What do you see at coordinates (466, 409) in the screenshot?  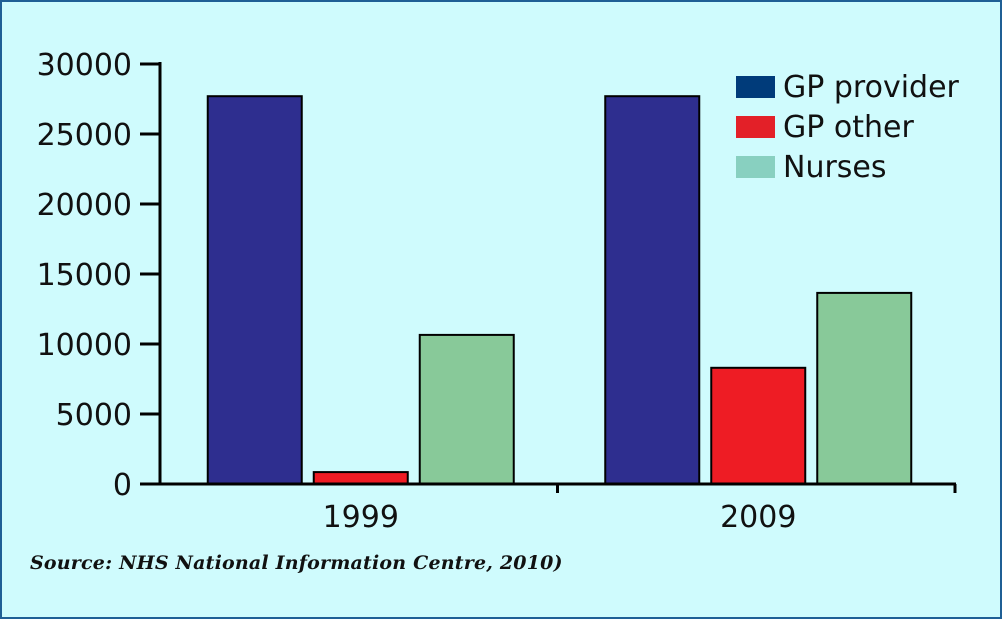 I see `bar-nurses-1999` at bounding box center [466, 409].